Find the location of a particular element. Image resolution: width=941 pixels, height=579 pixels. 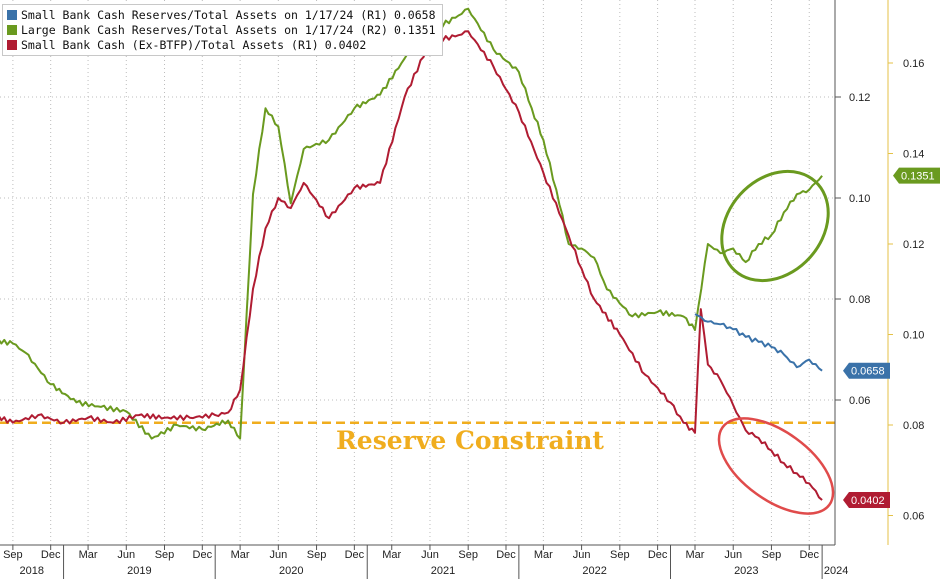

legend-swatch-green is located at coordinates (12, 29).